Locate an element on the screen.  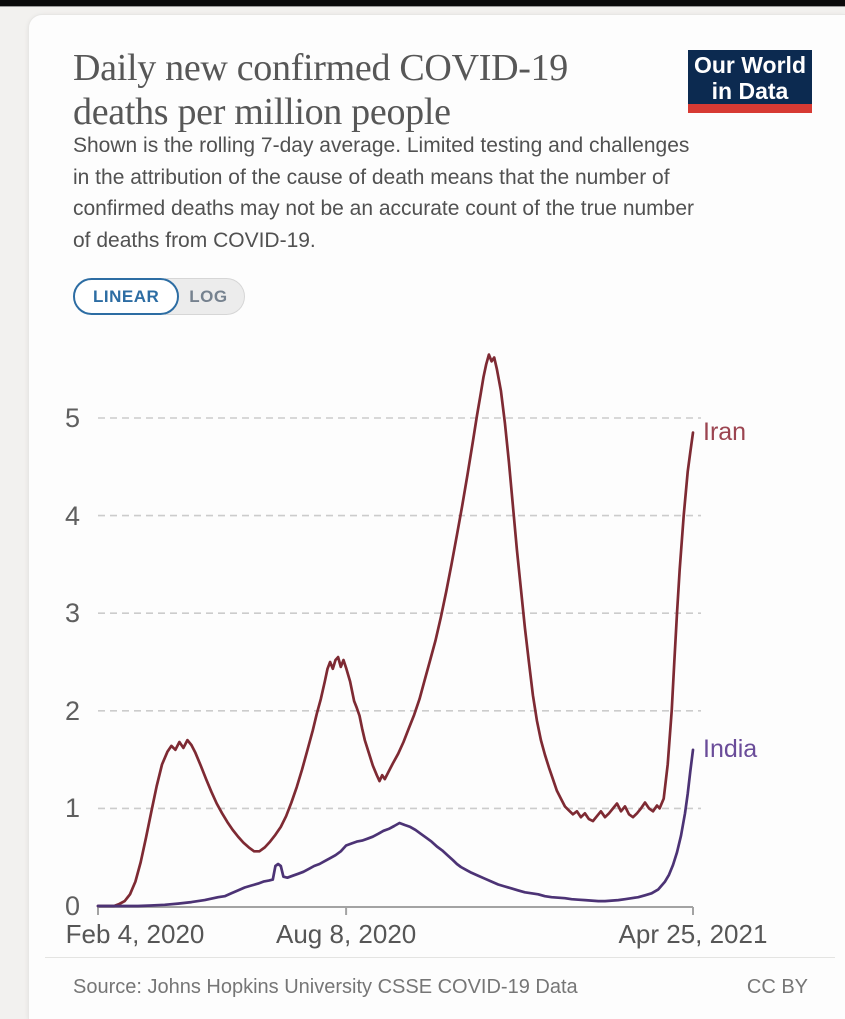
owid-logo-line1: Our World is located at coordinates (749, 65).